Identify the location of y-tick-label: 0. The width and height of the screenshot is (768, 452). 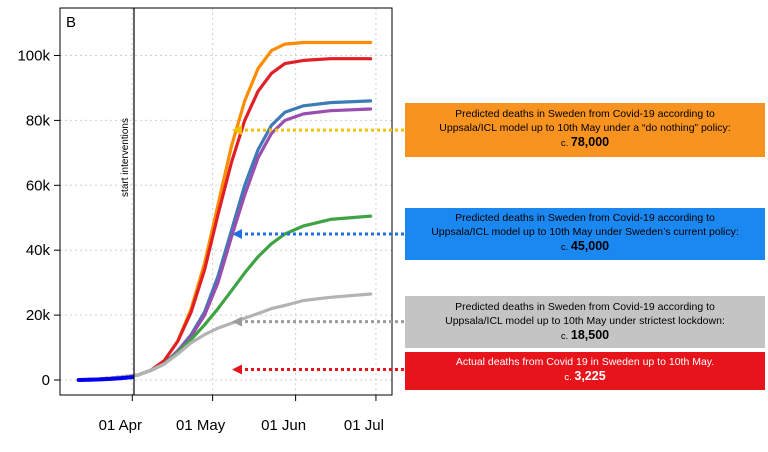
(46, 380).